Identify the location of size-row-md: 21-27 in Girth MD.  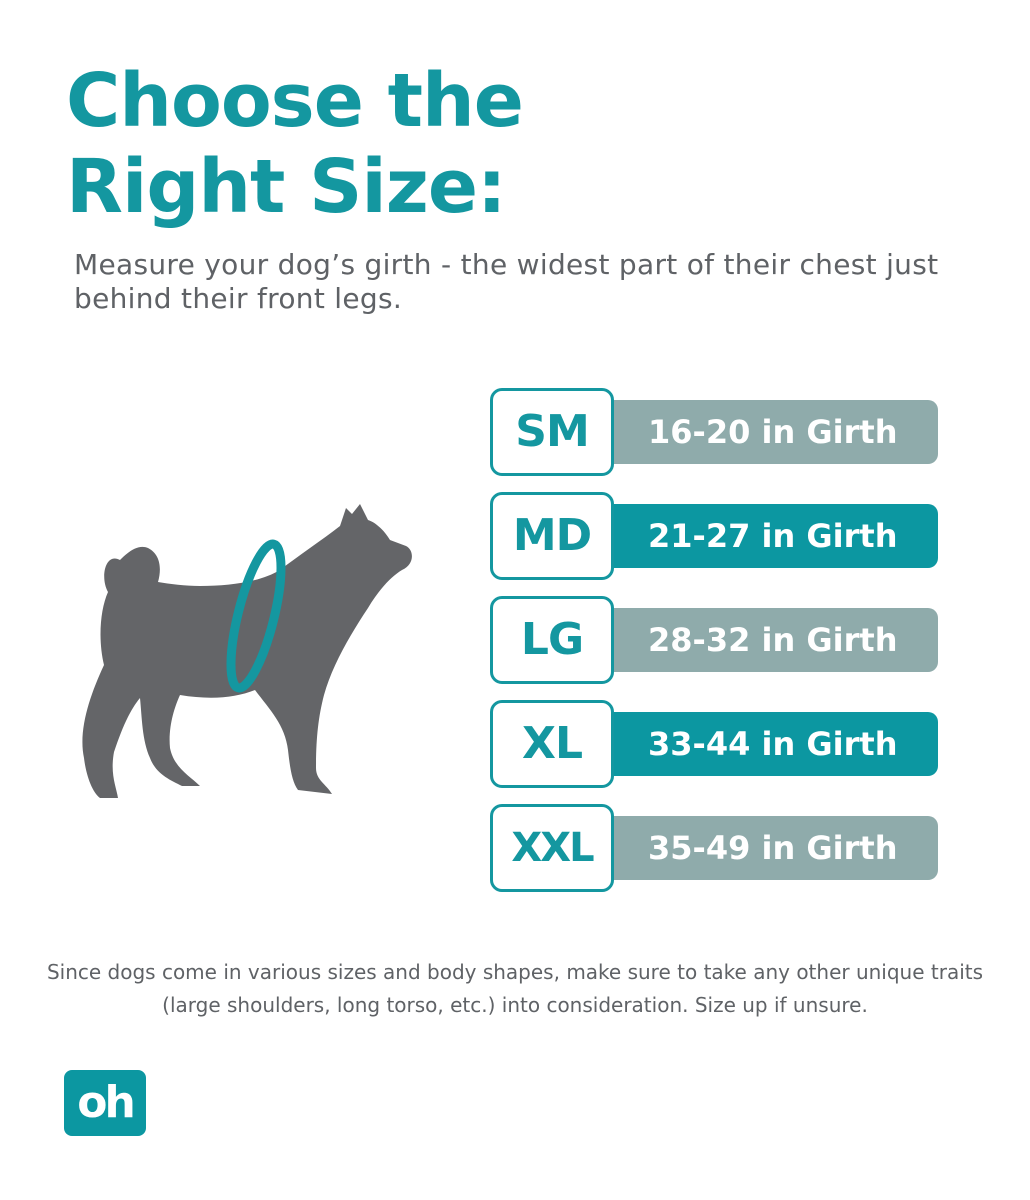
(720, 536).